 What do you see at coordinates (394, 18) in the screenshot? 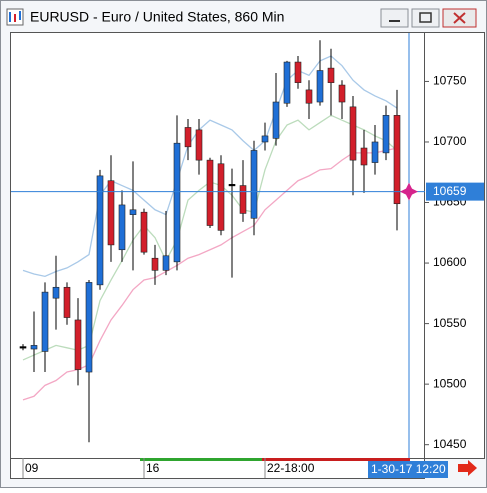
I see `minimize-button` at bounding box center [394, 18].